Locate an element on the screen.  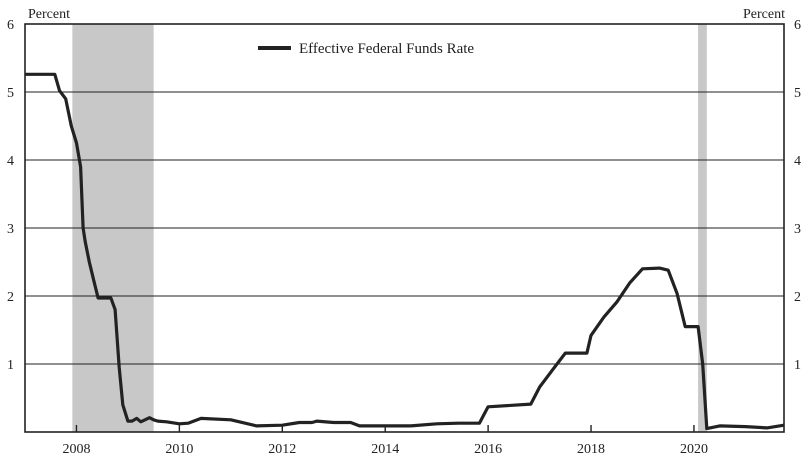
legend: Effective Federal Funds Rate is located at coordinates (366, 49).